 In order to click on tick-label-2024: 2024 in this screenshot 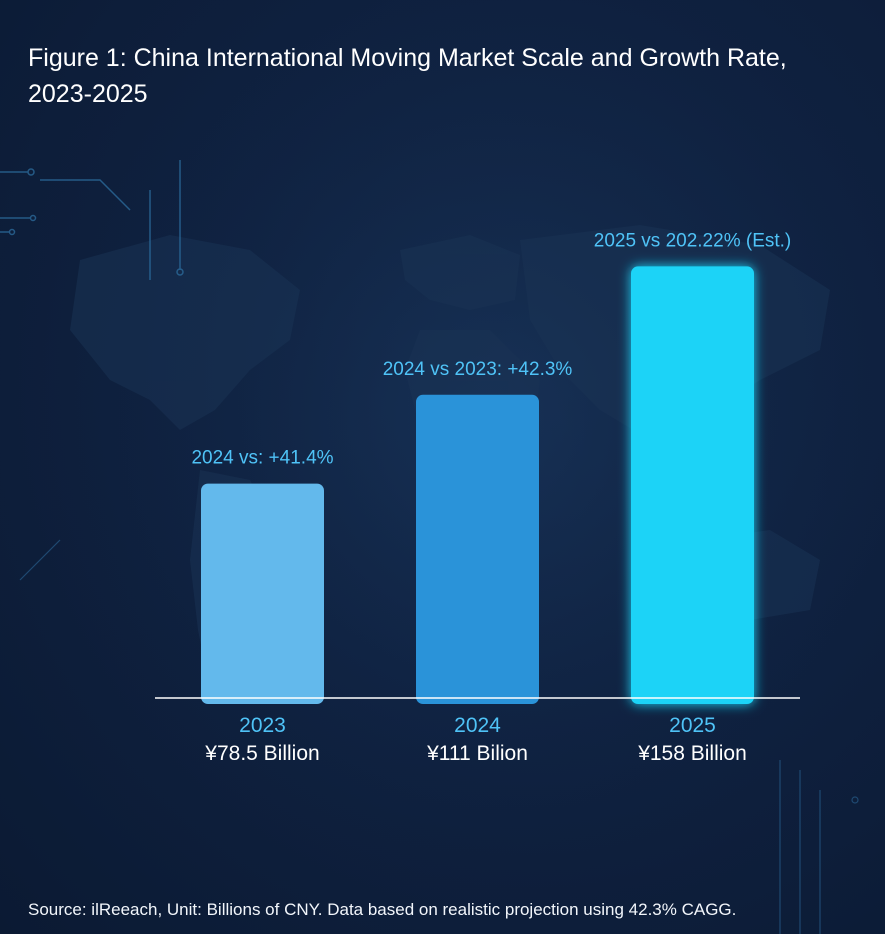, I will do `click(477, 725)`.